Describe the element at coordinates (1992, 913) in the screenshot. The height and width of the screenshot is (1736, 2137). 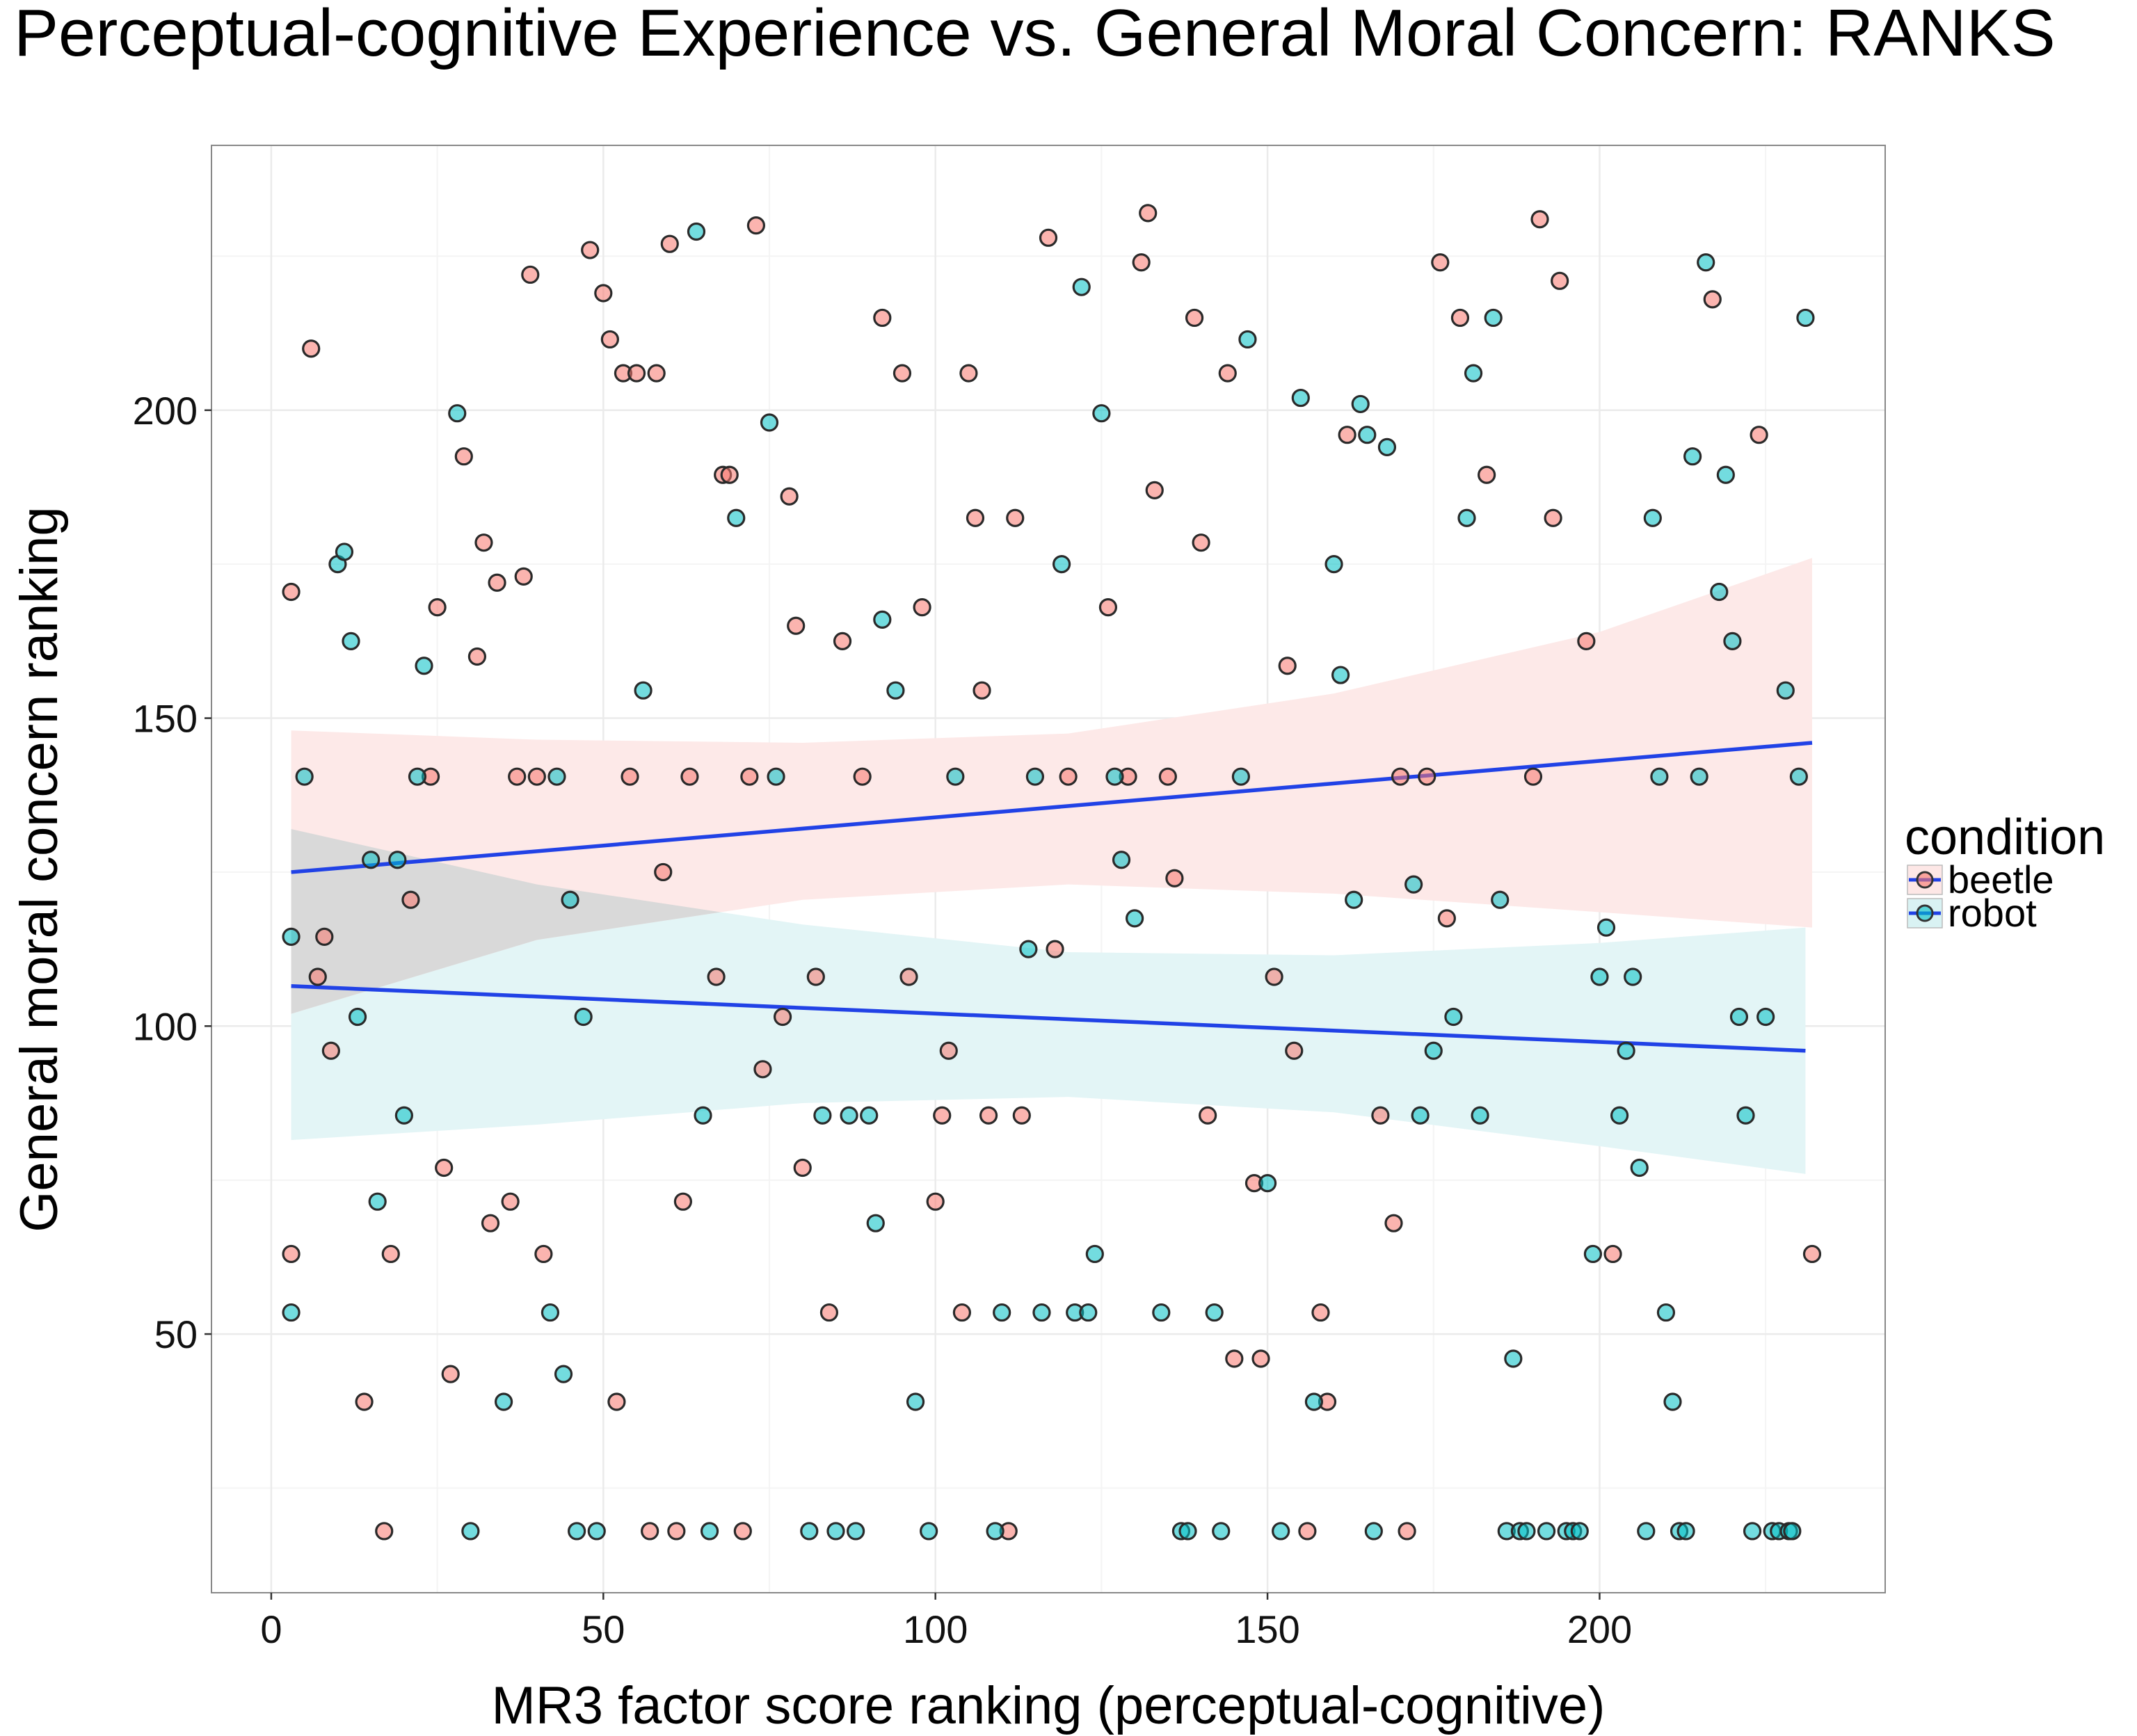
I see `legend-label-robot: robot` at that location.